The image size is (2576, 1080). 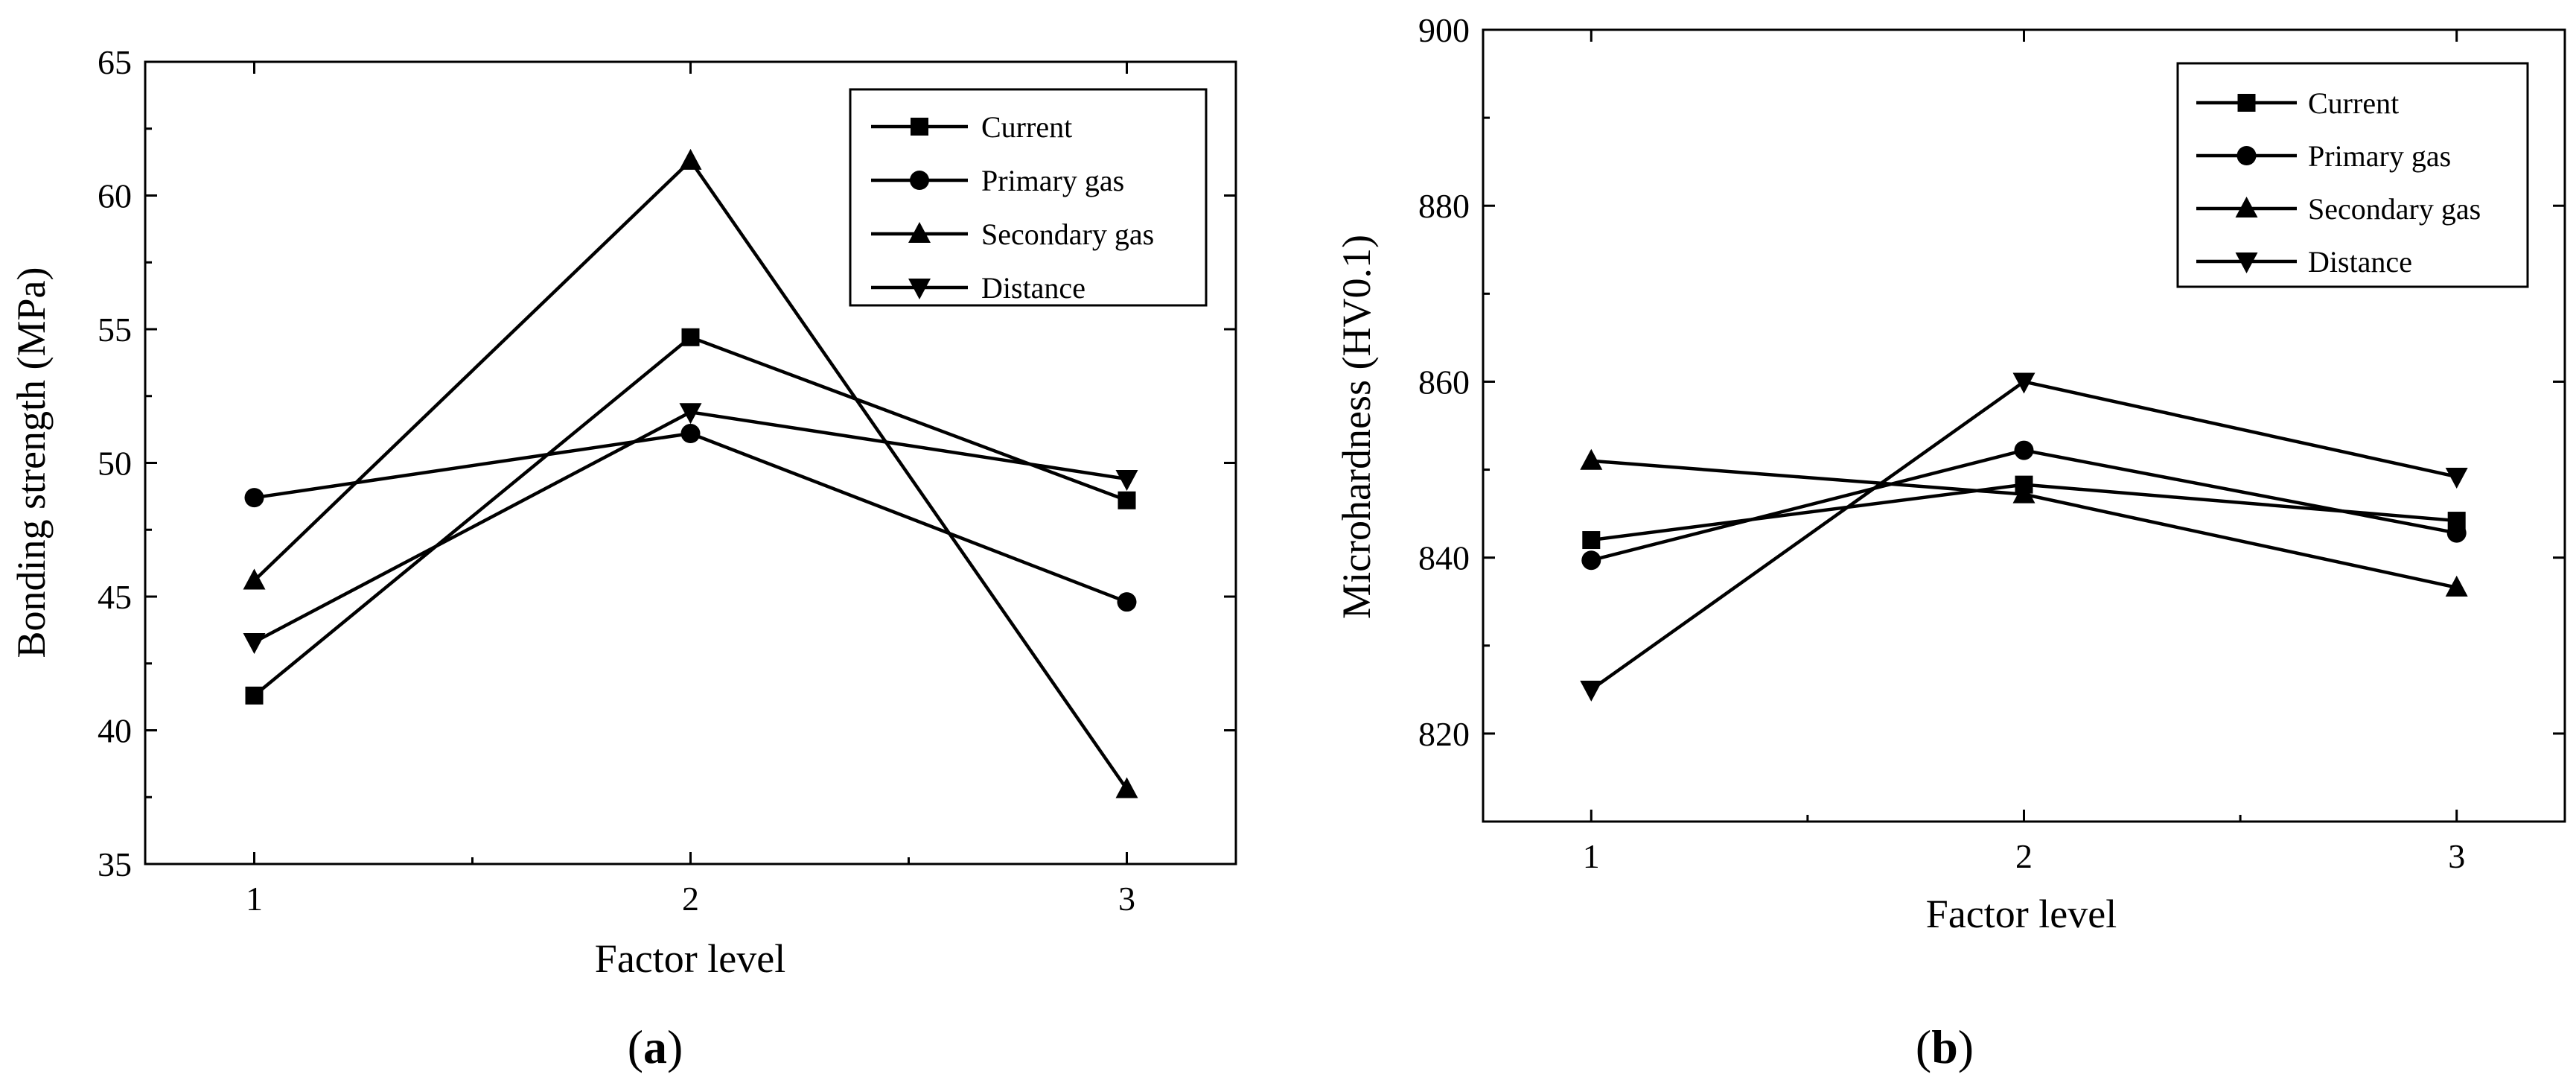 I want to click on chart-a-legend-marker-secondary-gas, so click(x=919, y=232).